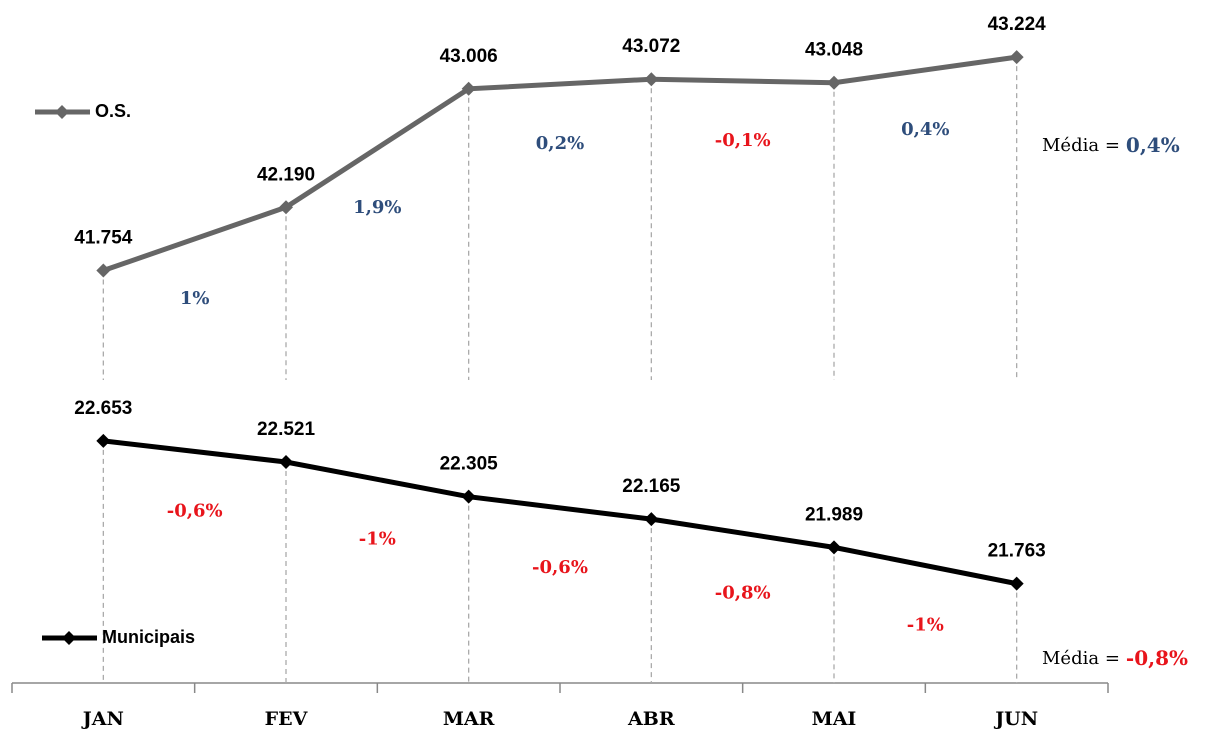  I want to click on change-label: 0,2%, so click(560, 143).